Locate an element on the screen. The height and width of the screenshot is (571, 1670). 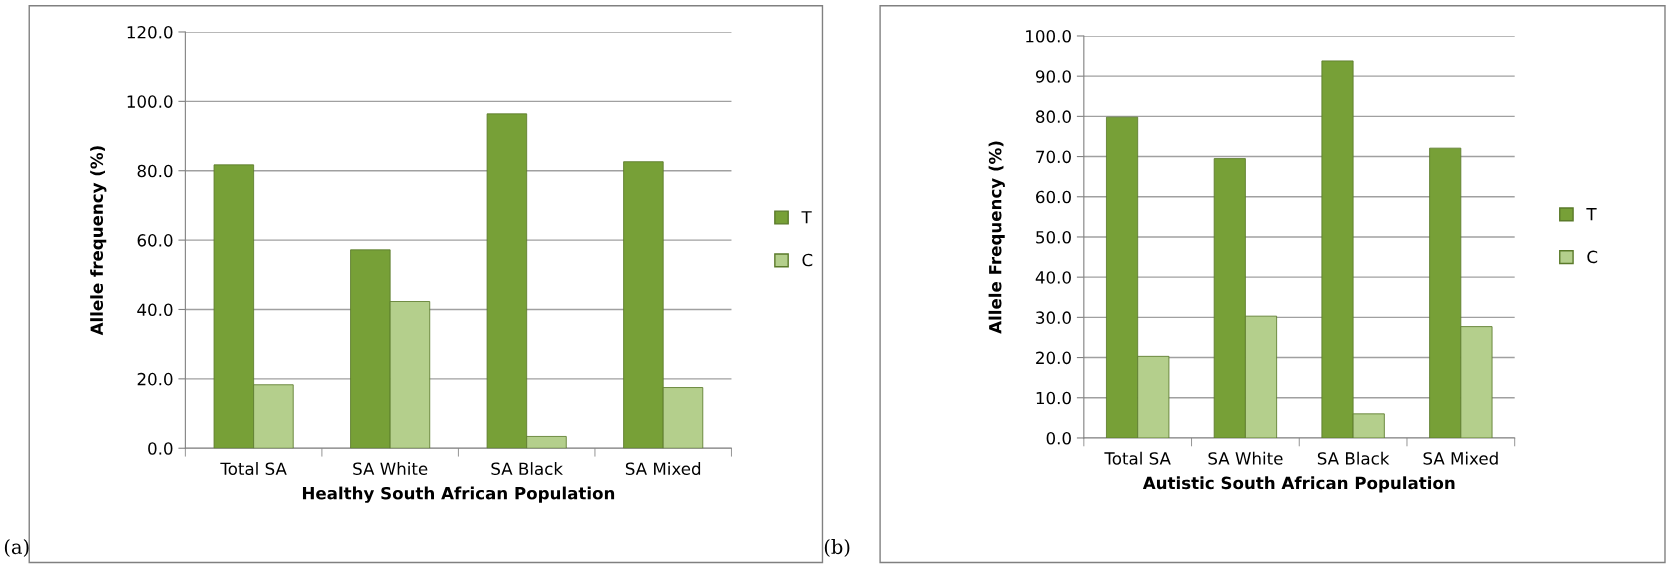
y-tick-label: 70.0 is located at coordinates (1053, 157).